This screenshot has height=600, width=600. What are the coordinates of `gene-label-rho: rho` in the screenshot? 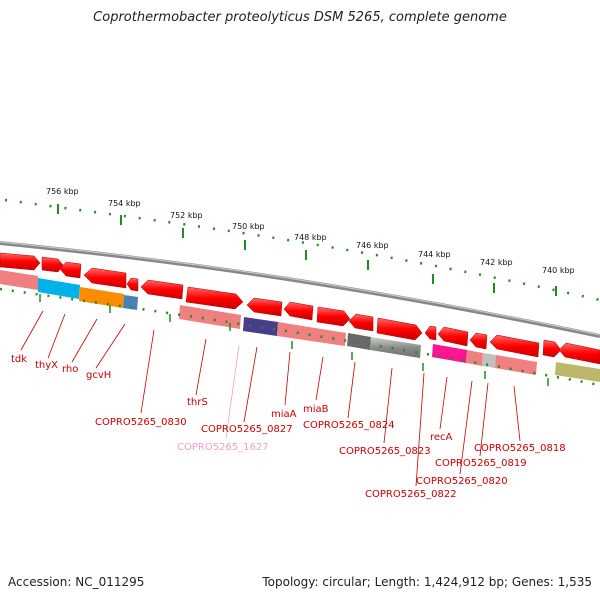 It's located at (70, 369).